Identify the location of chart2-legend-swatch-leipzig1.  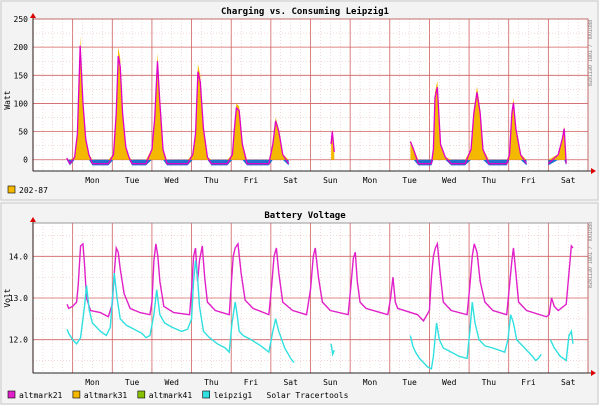
(206, 394).